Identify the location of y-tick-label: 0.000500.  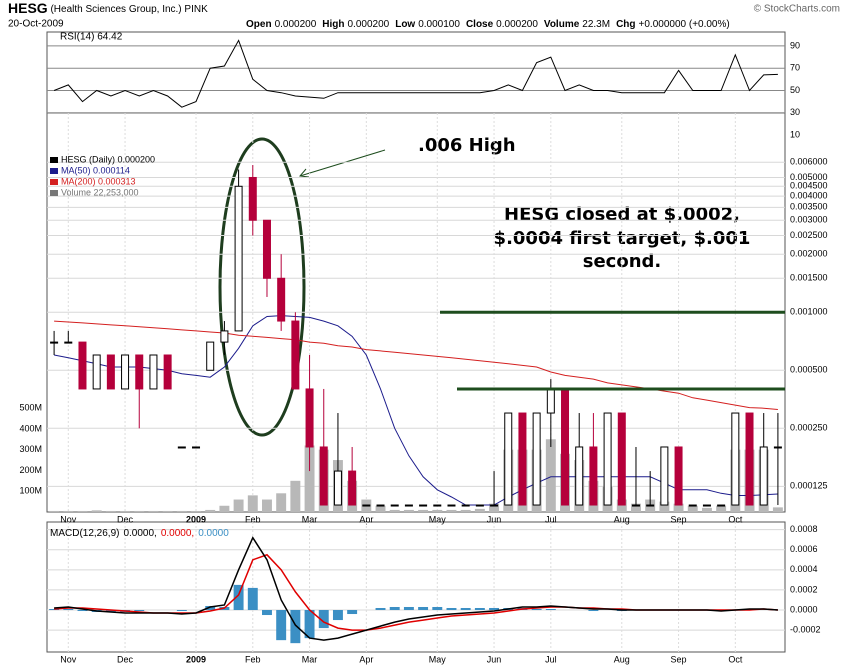
(809, 370).